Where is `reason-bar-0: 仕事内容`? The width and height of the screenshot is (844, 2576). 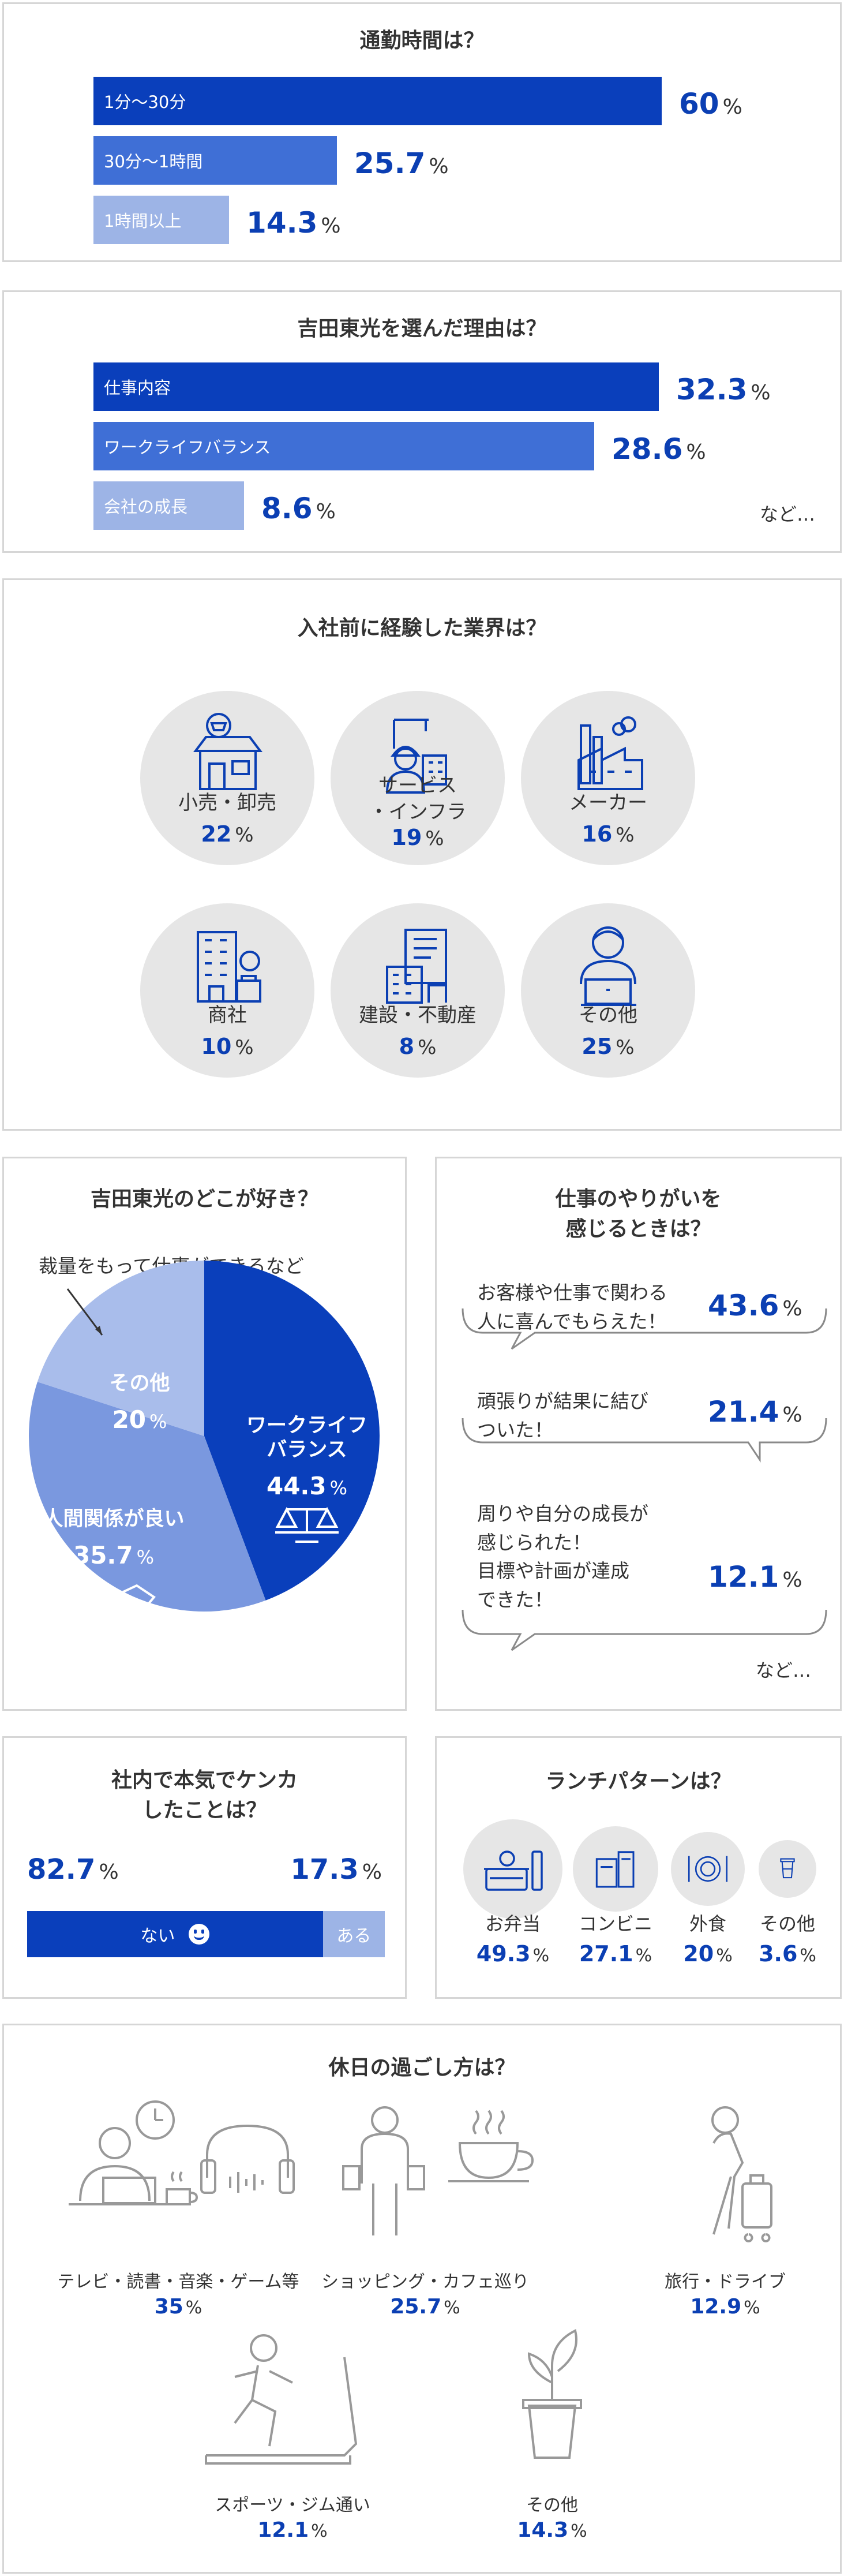 reason-bar-0: 仕事内容 is located at coordinates (376, 386).